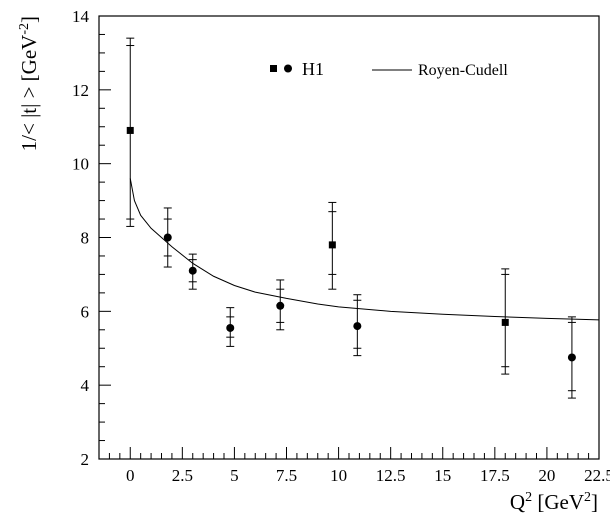 The image size is (610, 517). Describe the element at coordinates (554, 502) in the screenshot. I see `x-axis-label: Q2 [GeV2]` at that location.